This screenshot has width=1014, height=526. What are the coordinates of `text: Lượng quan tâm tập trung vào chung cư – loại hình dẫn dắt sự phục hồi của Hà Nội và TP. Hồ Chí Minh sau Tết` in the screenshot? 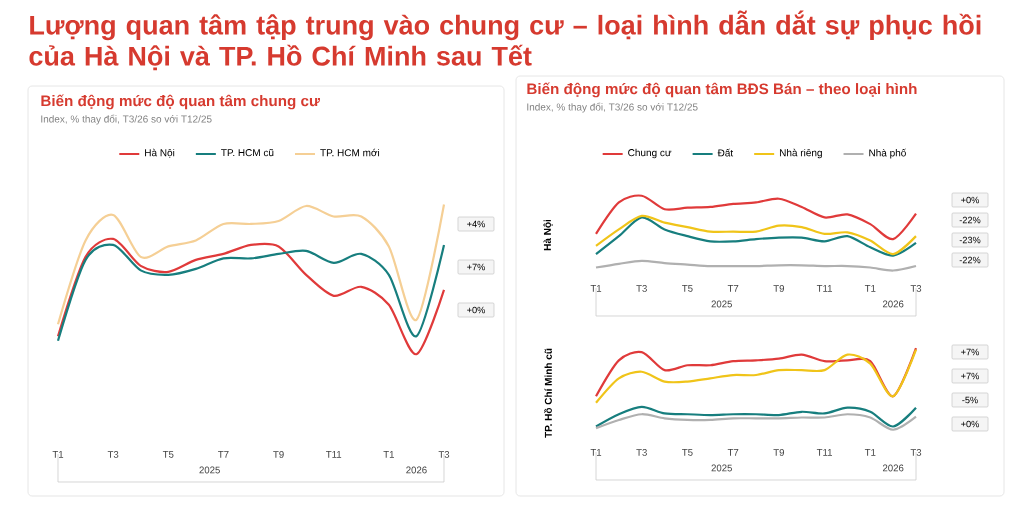 It's located at (505, 40).